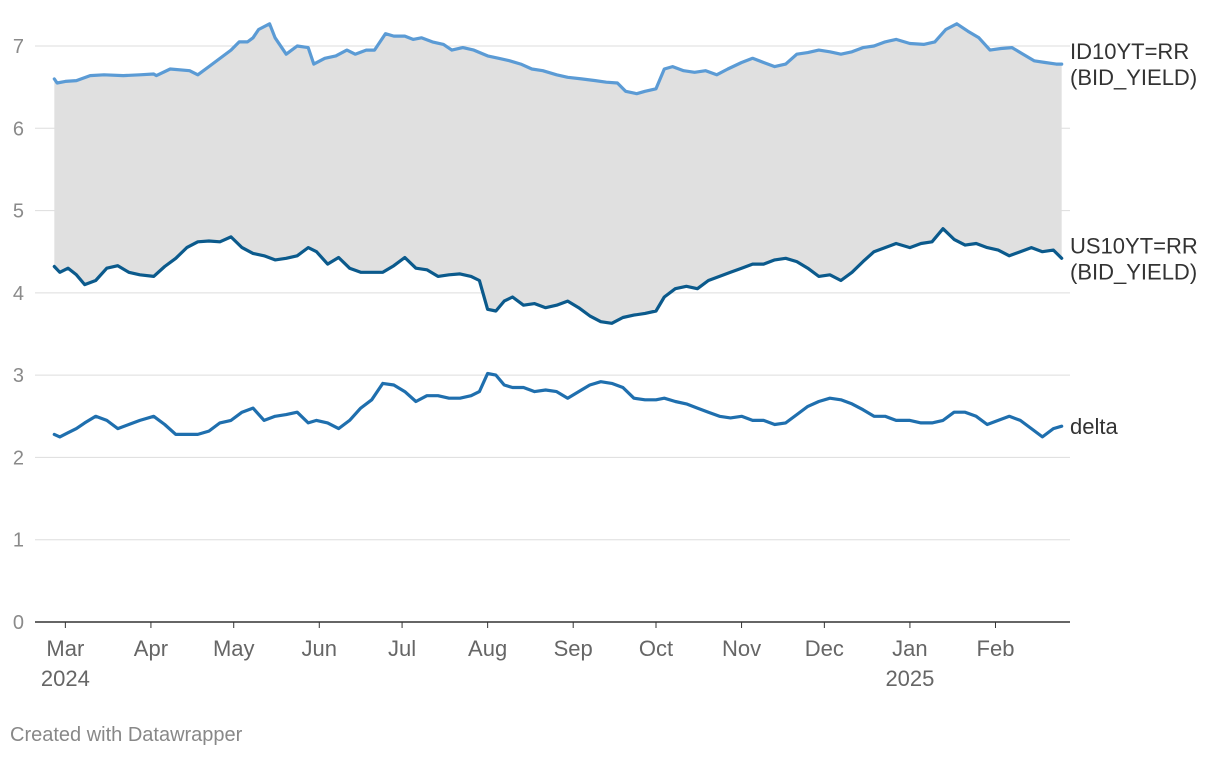 Image resolution: width=1220 pixels, height=765 pixels. I want to click on series-label: delta, so click(1094, 426).